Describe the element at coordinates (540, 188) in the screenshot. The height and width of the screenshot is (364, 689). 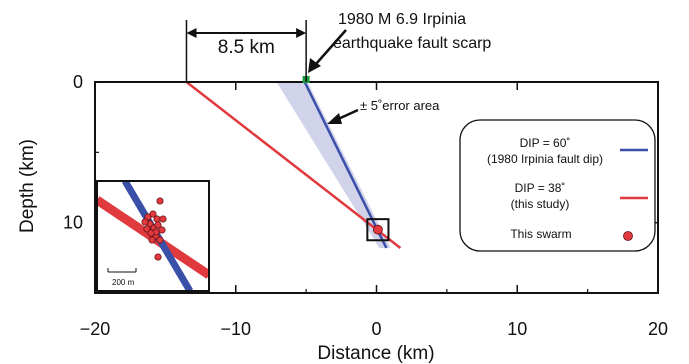
I see `legend-label-dip-38: DIP = 38˚` at that location.